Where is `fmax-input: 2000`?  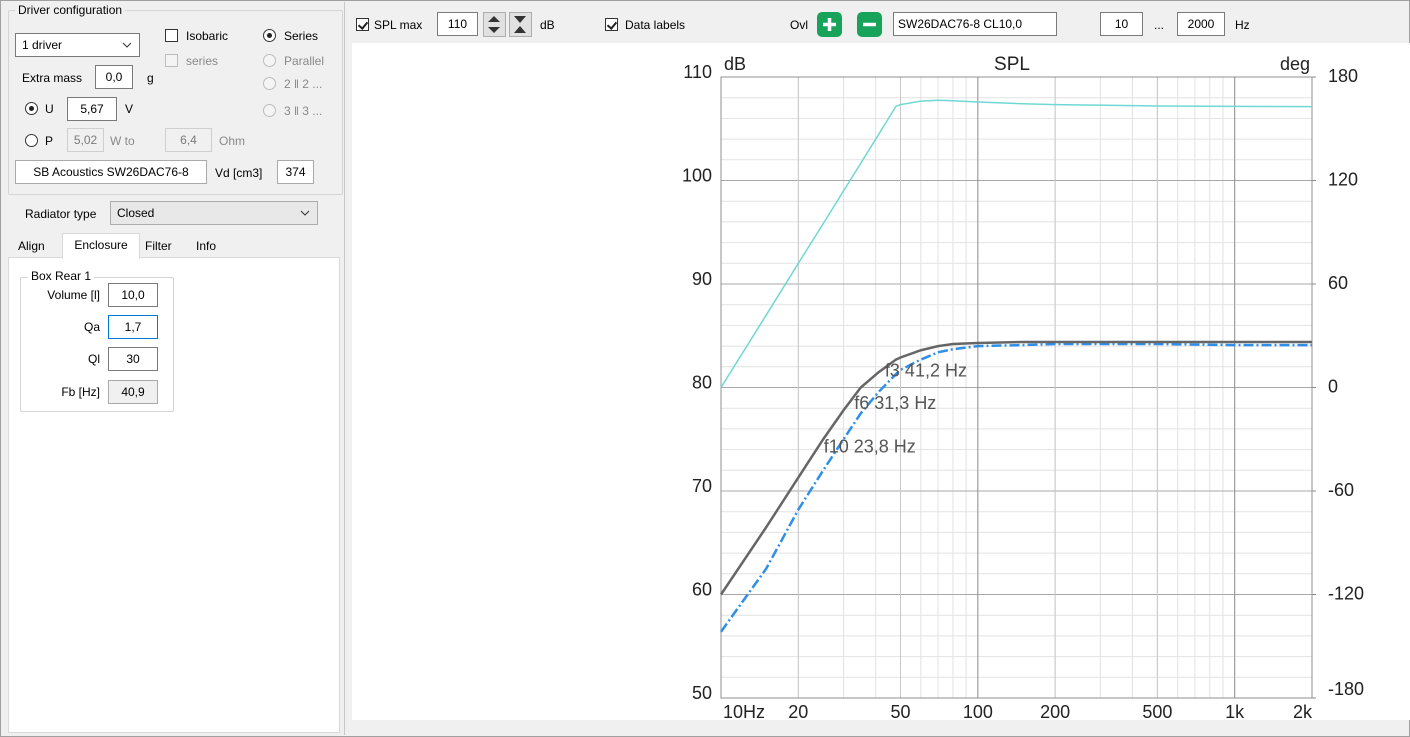
fmax-input: 2000 is located at coordinates (1201, 24).